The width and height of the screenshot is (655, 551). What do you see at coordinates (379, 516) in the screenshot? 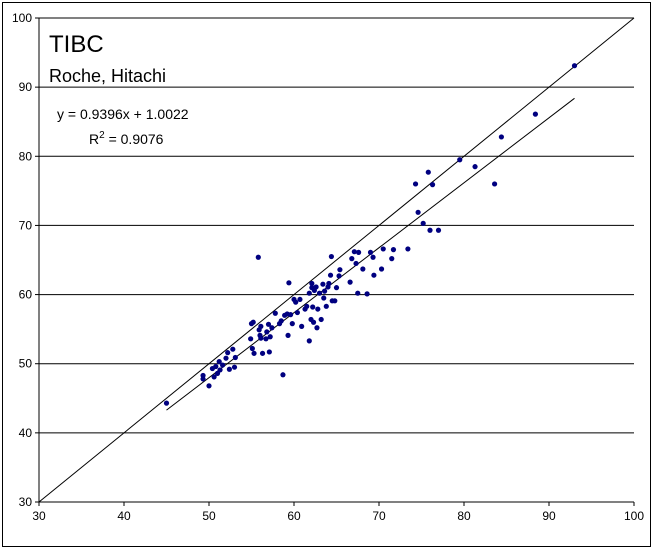
I see `x-tick-label-70: 70` at bounding box center [379, 516].